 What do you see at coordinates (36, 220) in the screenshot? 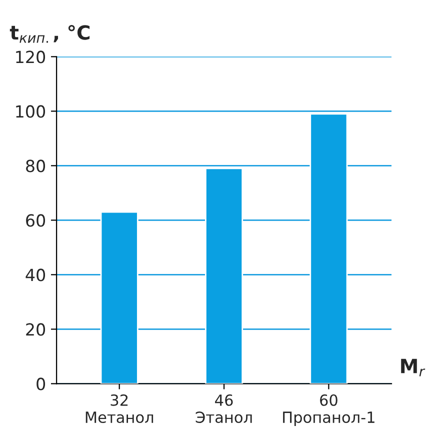
I see `y-tick-label: 60` at bounding box center [36, 220].